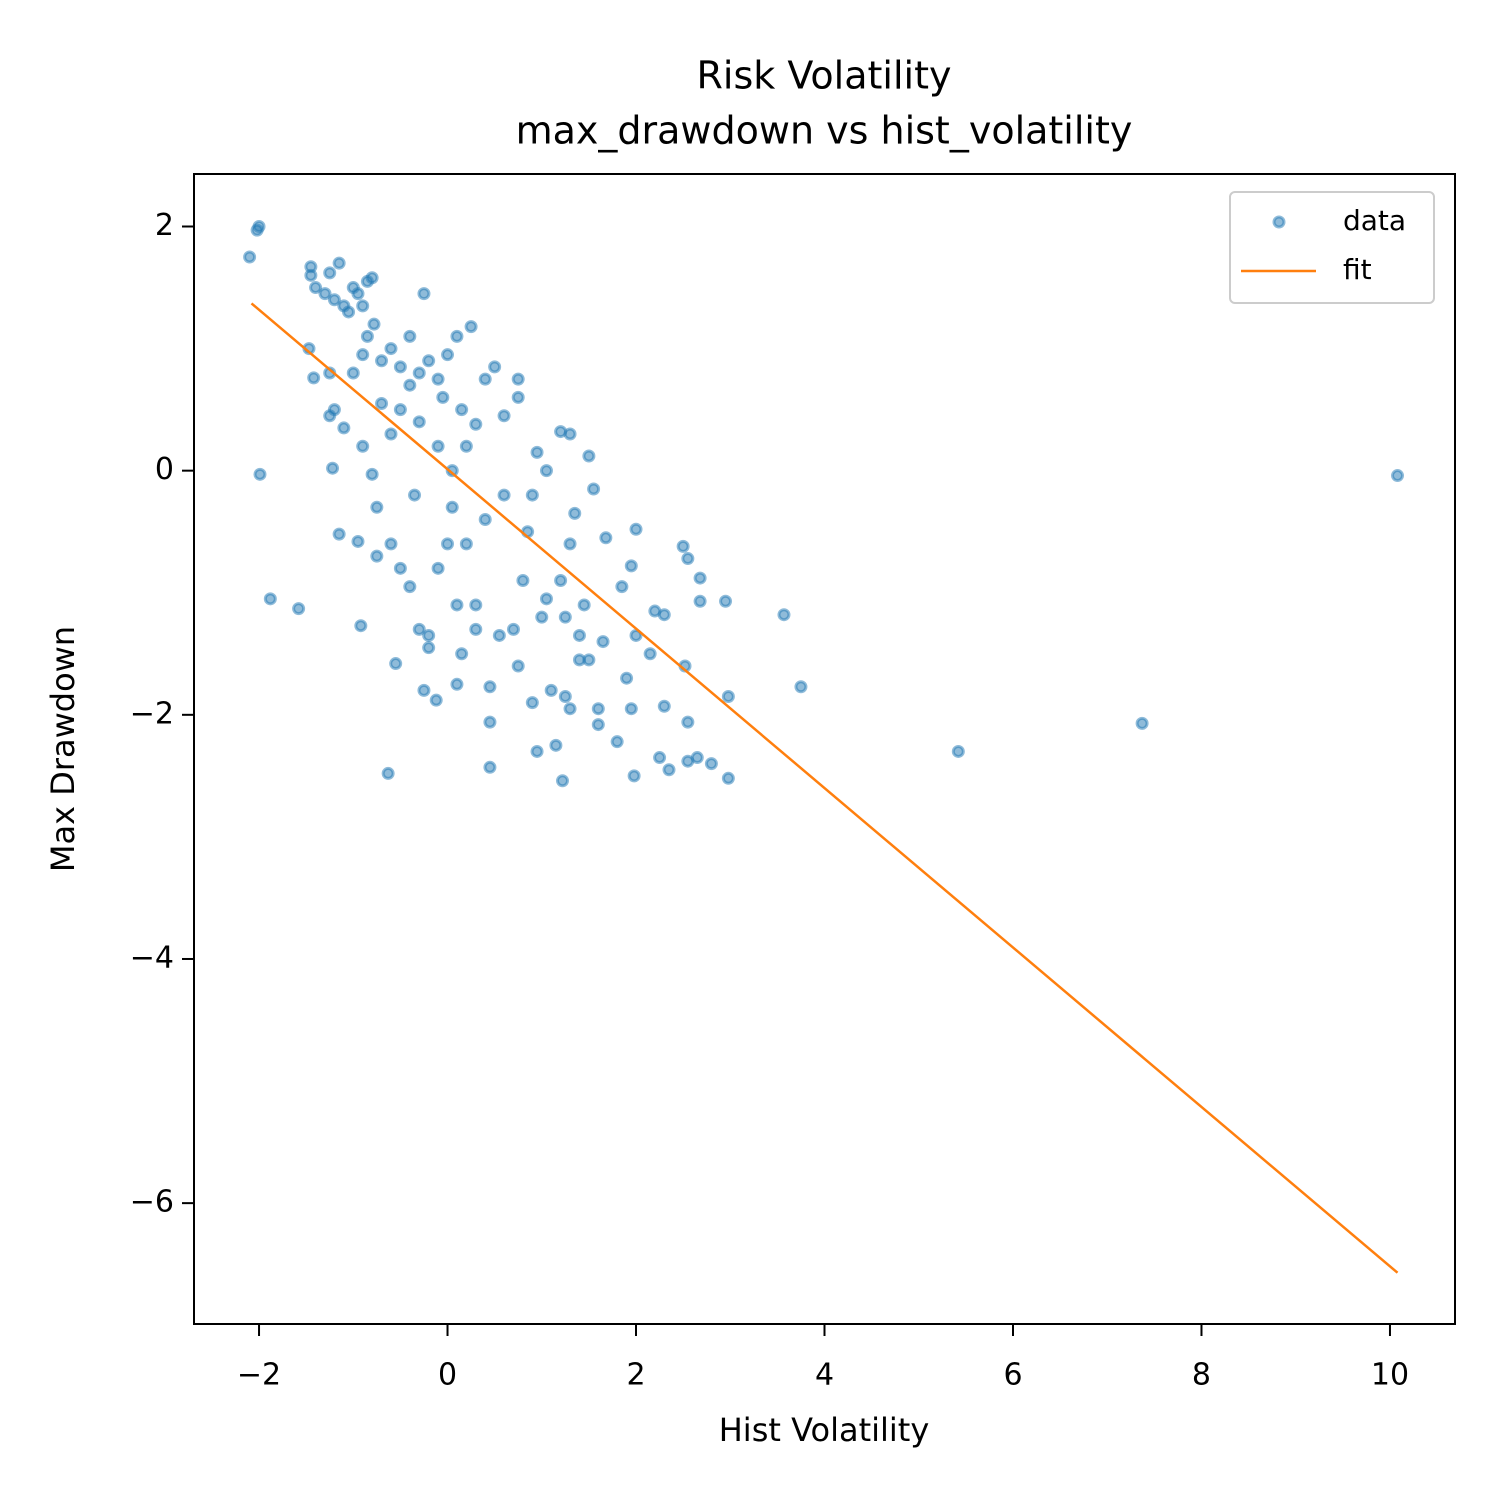  What do you see at coordinates (259, 1375) in the screenshot?
I see `x-tick-label: −2` at bounding box center [259, 1375].